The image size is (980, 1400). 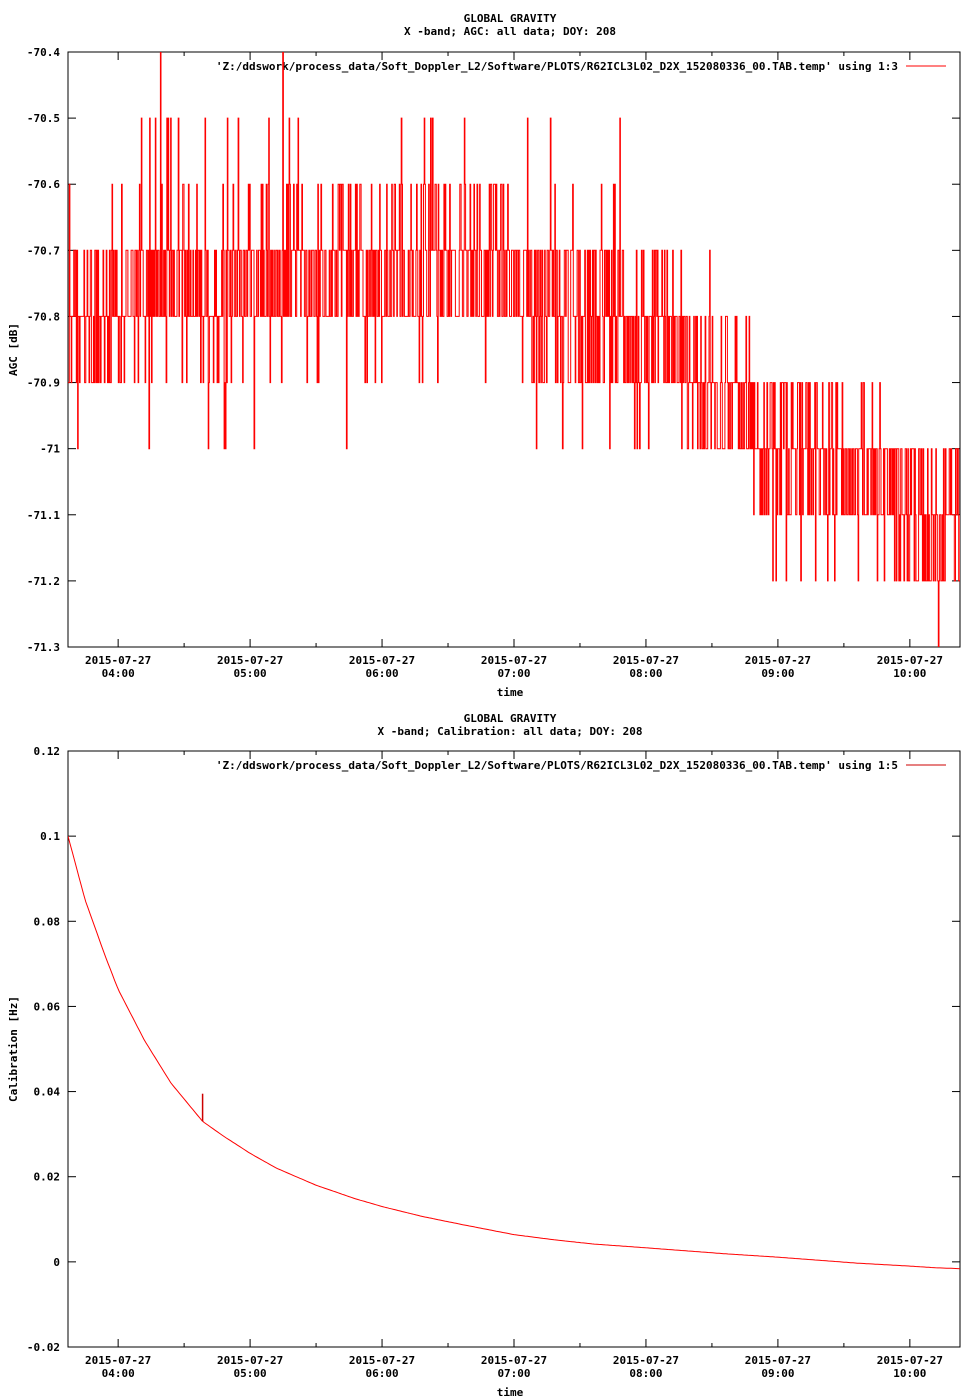 What do you see at coordinates (510, 731) in the screenshot?
I see `chart-subtitle: X -band; Calibration: all data; DOY: 208` at bounding box center [510, 731].